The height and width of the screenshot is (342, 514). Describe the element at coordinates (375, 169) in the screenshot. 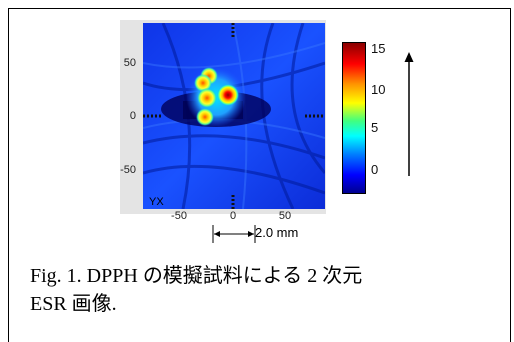

I see `colorbar-tick-label: 0` at that location.